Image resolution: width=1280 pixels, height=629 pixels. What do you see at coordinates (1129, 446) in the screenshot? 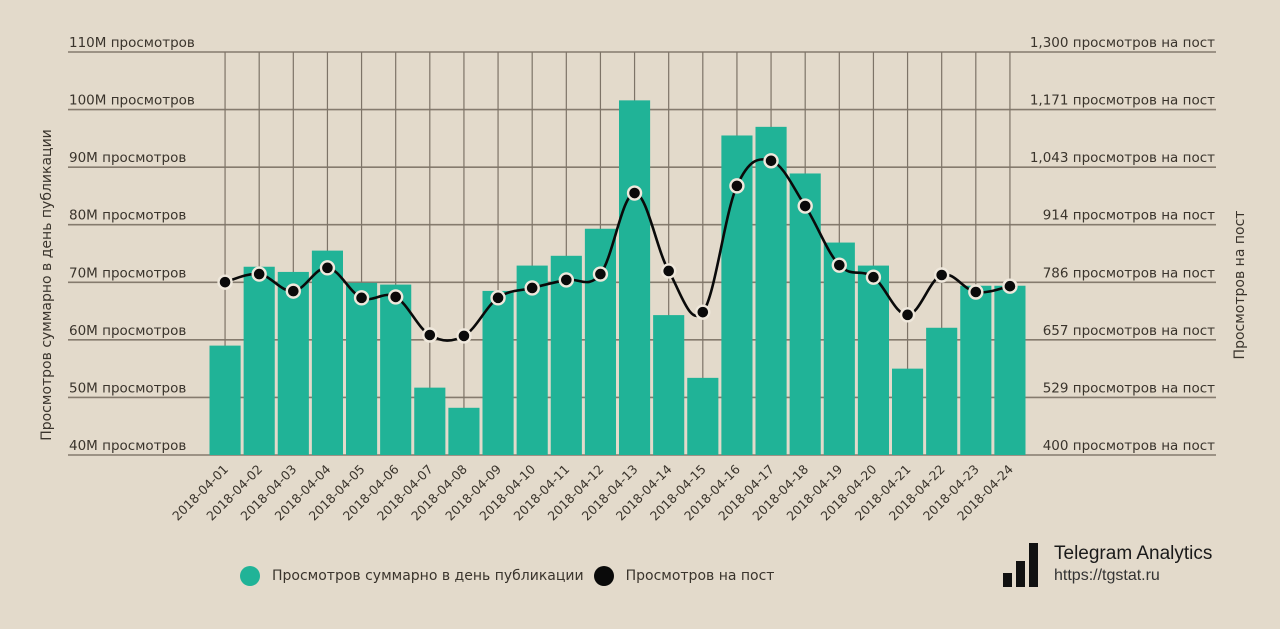
I see `right-tick-label: 400 просмотров на пост` at bounding box center [1129, 446].